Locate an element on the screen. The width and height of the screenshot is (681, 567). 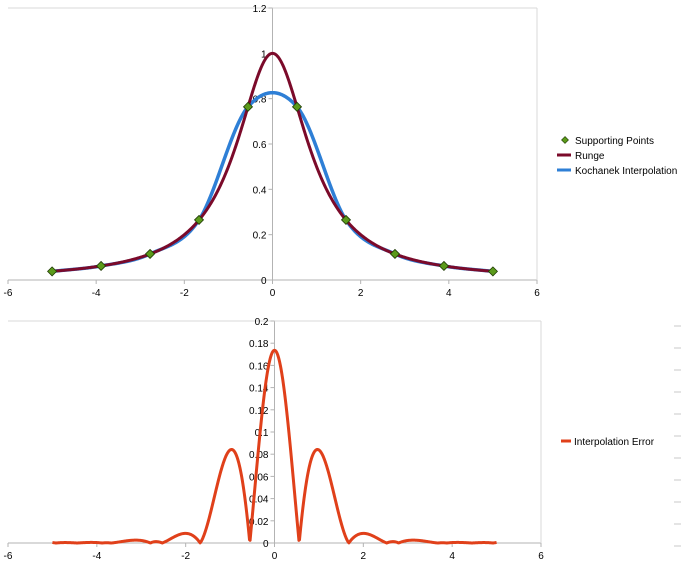
bottom-y-tick-label: 0.2 is located at coordinates (262, 322).